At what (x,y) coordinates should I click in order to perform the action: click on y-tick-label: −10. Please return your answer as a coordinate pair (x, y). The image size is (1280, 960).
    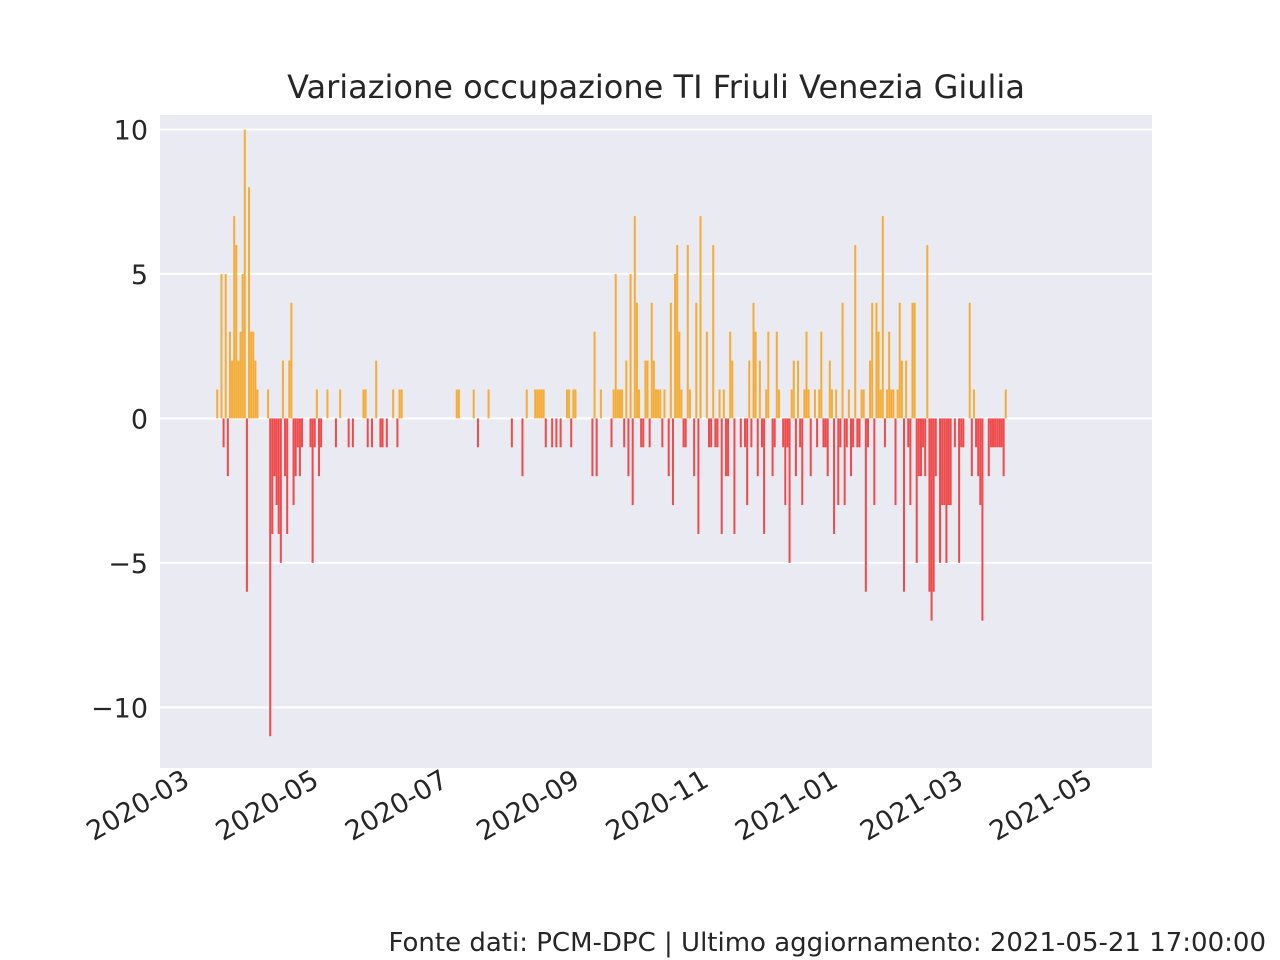
    Looking at the image, I should click on (119, 708).